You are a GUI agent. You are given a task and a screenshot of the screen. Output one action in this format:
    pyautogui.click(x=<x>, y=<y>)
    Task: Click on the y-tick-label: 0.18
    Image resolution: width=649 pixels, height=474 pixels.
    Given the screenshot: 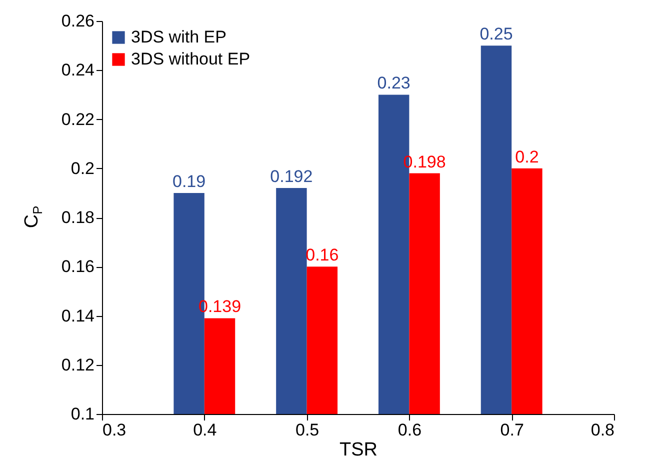 What is the action you would take?
    pyautogui.click(x=77, y=217)
    